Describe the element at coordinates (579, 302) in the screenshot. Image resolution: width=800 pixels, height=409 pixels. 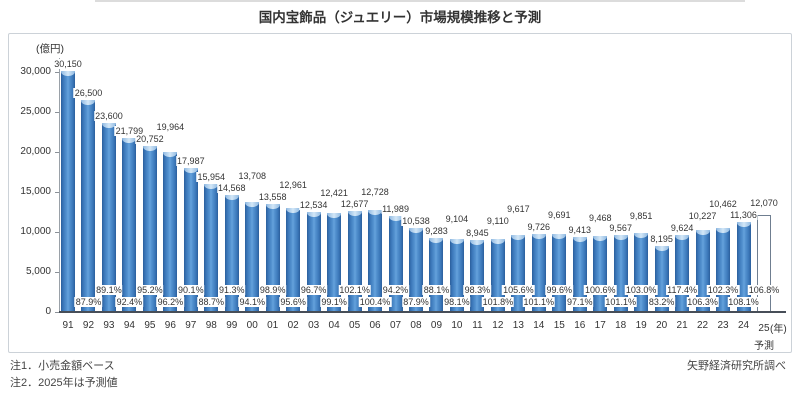
I see `yoy-label-16: 97.1%` at that location.